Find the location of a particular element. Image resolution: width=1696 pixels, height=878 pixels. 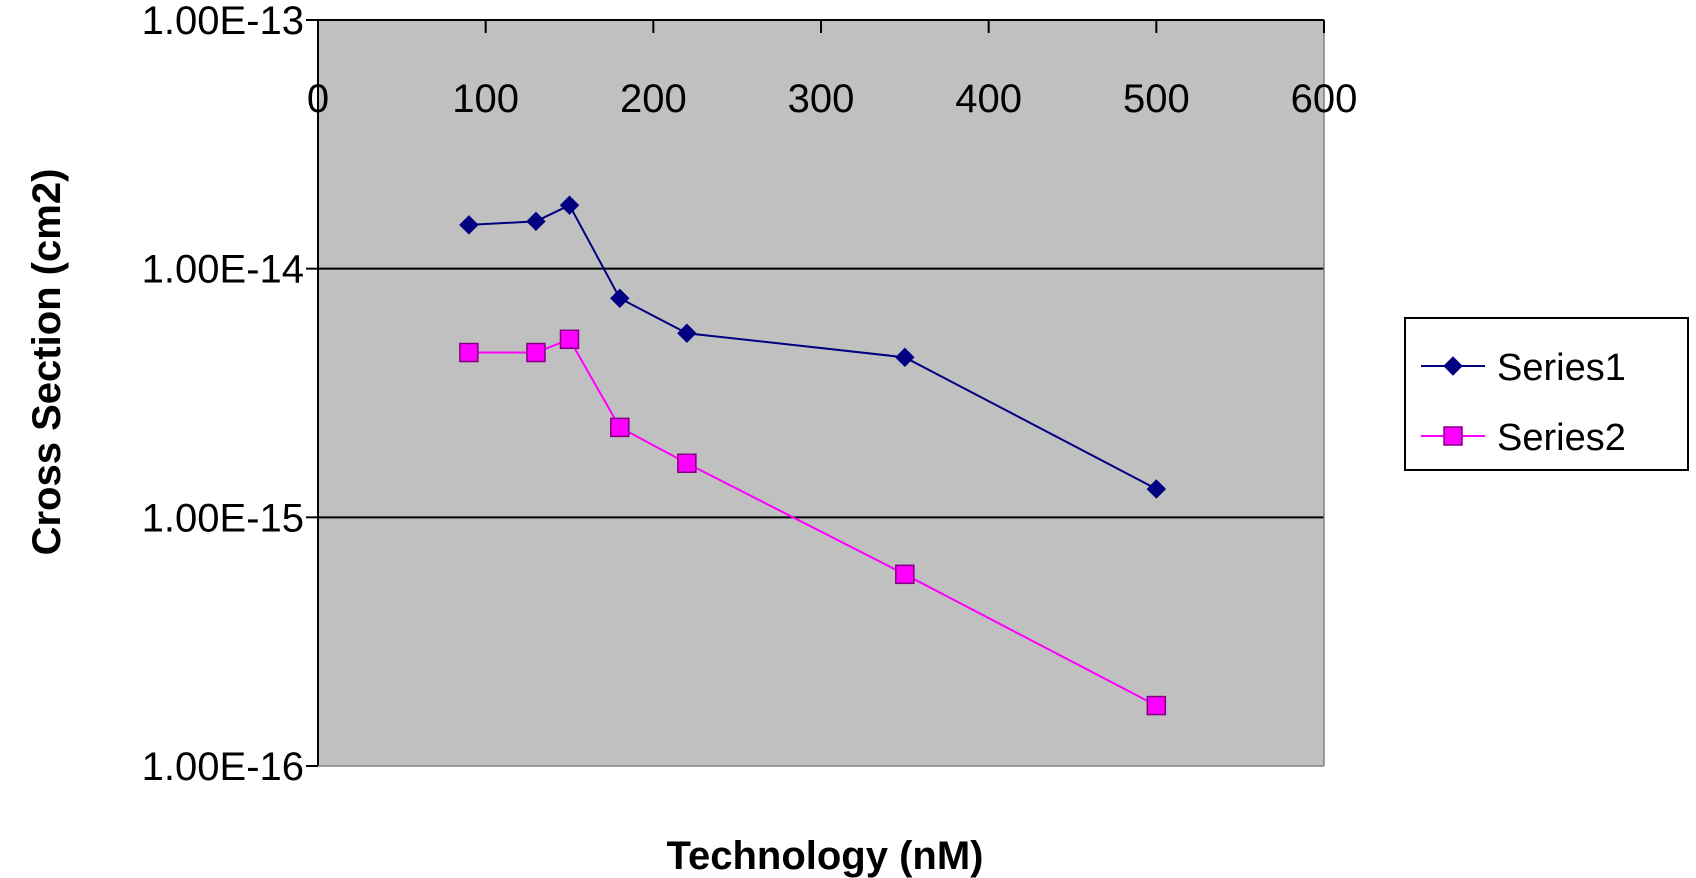

y-tick-label-2: 1.00E-15 is located at coordinates (223, 518).